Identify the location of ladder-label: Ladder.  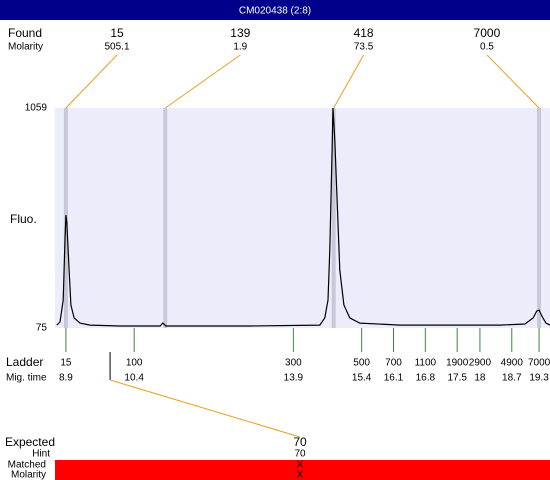
(24, 362).